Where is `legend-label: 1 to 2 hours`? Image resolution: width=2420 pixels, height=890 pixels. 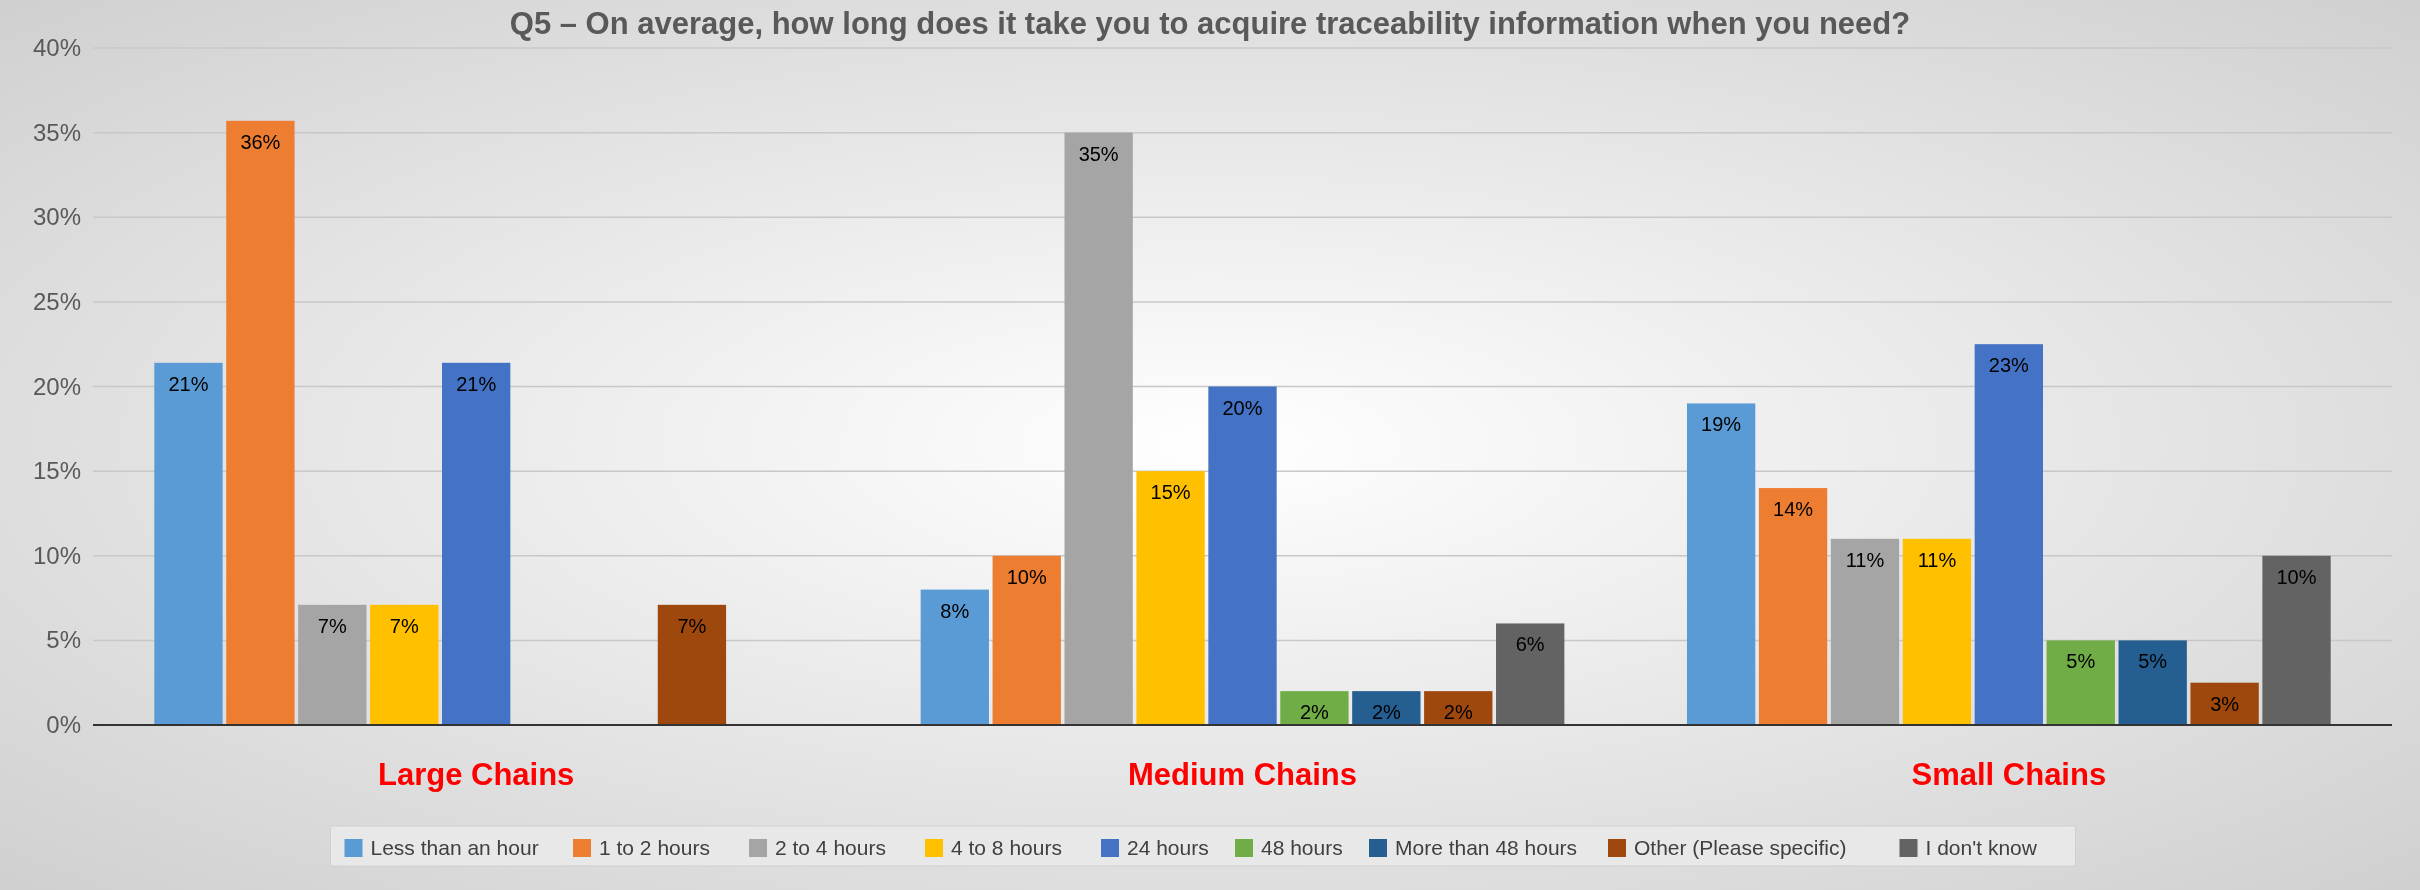 legend-label: 1 to 2 hours is located at coordinates (654, 847).